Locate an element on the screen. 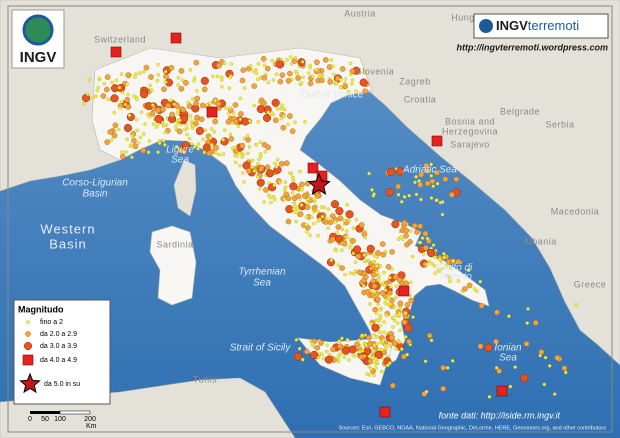 The height and width of the screenshot is (438, 620). sea-label: Tyrrhenian is located at coordinates (261, 272).